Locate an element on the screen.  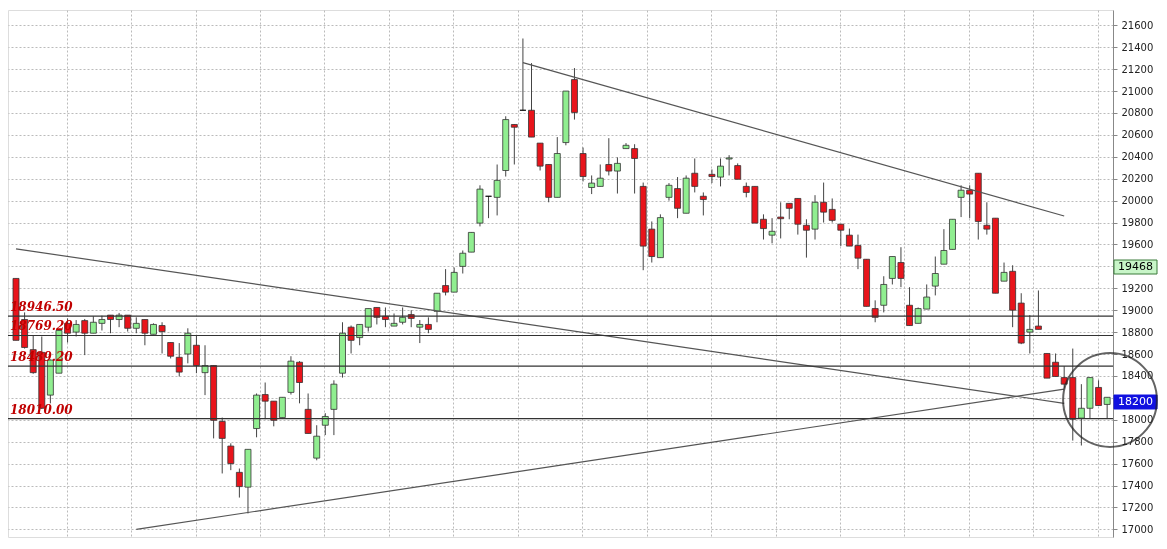
y-tick-label: 17400 is located at coordinates (1137, 486).